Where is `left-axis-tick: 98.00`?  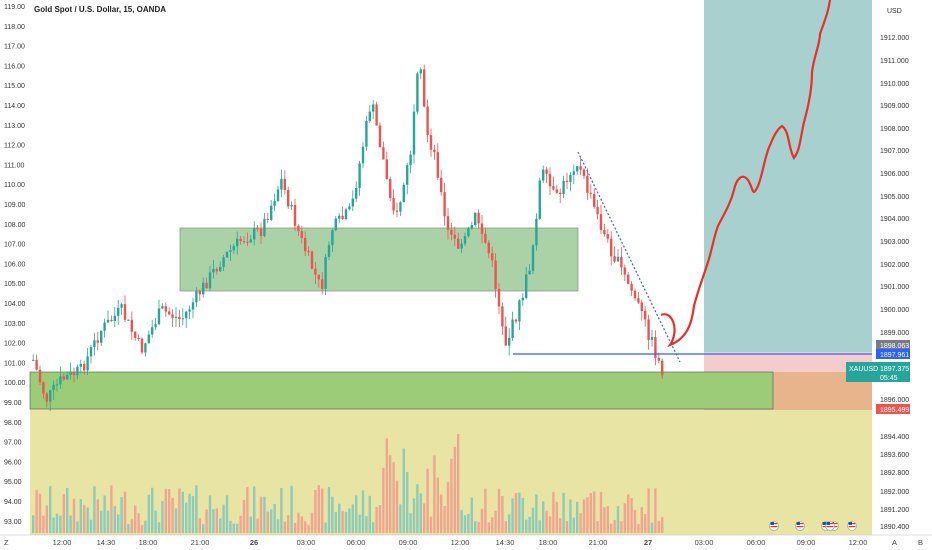 left-axis-tick: 98.00 is located at coordinates (13, 423).